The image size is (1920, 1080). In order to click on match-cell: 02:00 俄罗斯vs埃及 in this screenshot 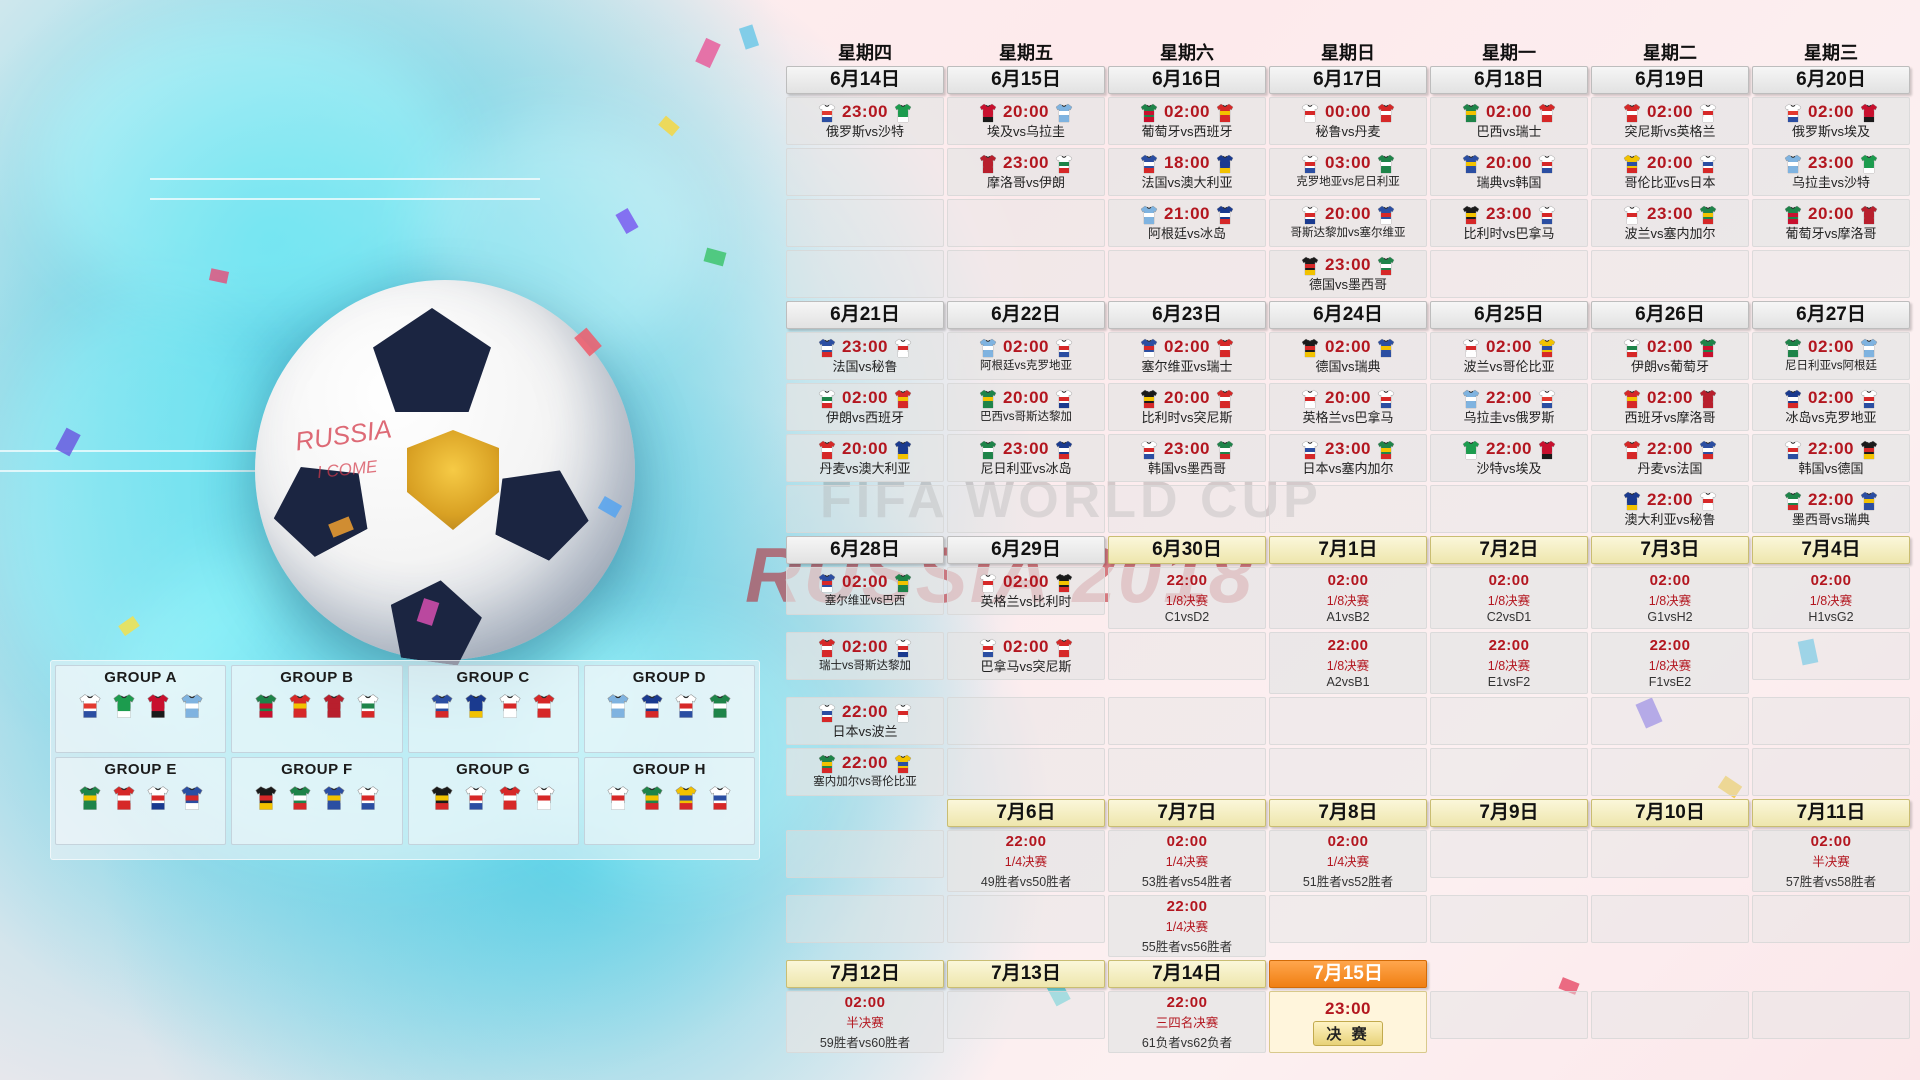, I will do `click(1831, 121)`.